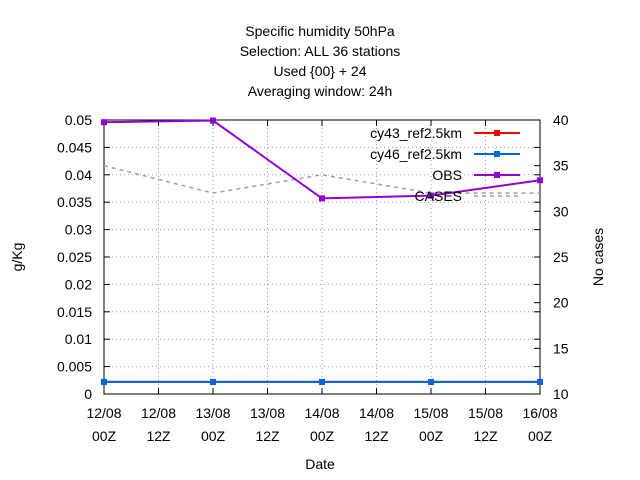 The image size is (640, 480). Describe the element at coordinates (561, 394) in the screenshot. I see `y2-tick-label: 10` at that location.